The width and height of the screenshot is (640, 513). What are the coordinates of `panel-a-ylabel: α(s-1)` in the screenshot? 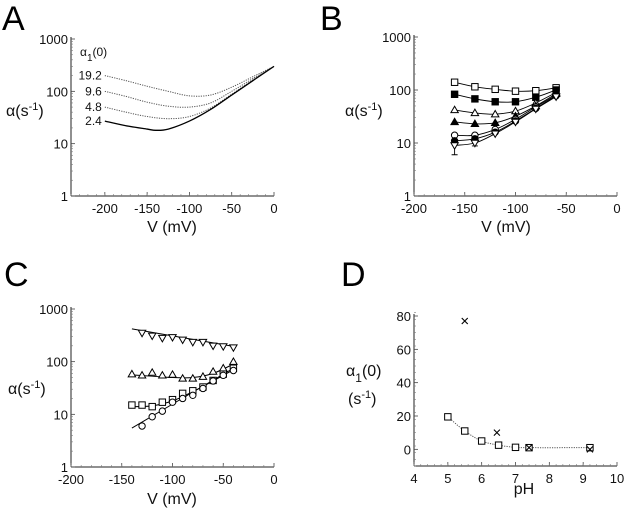 It's located at (25, 110).